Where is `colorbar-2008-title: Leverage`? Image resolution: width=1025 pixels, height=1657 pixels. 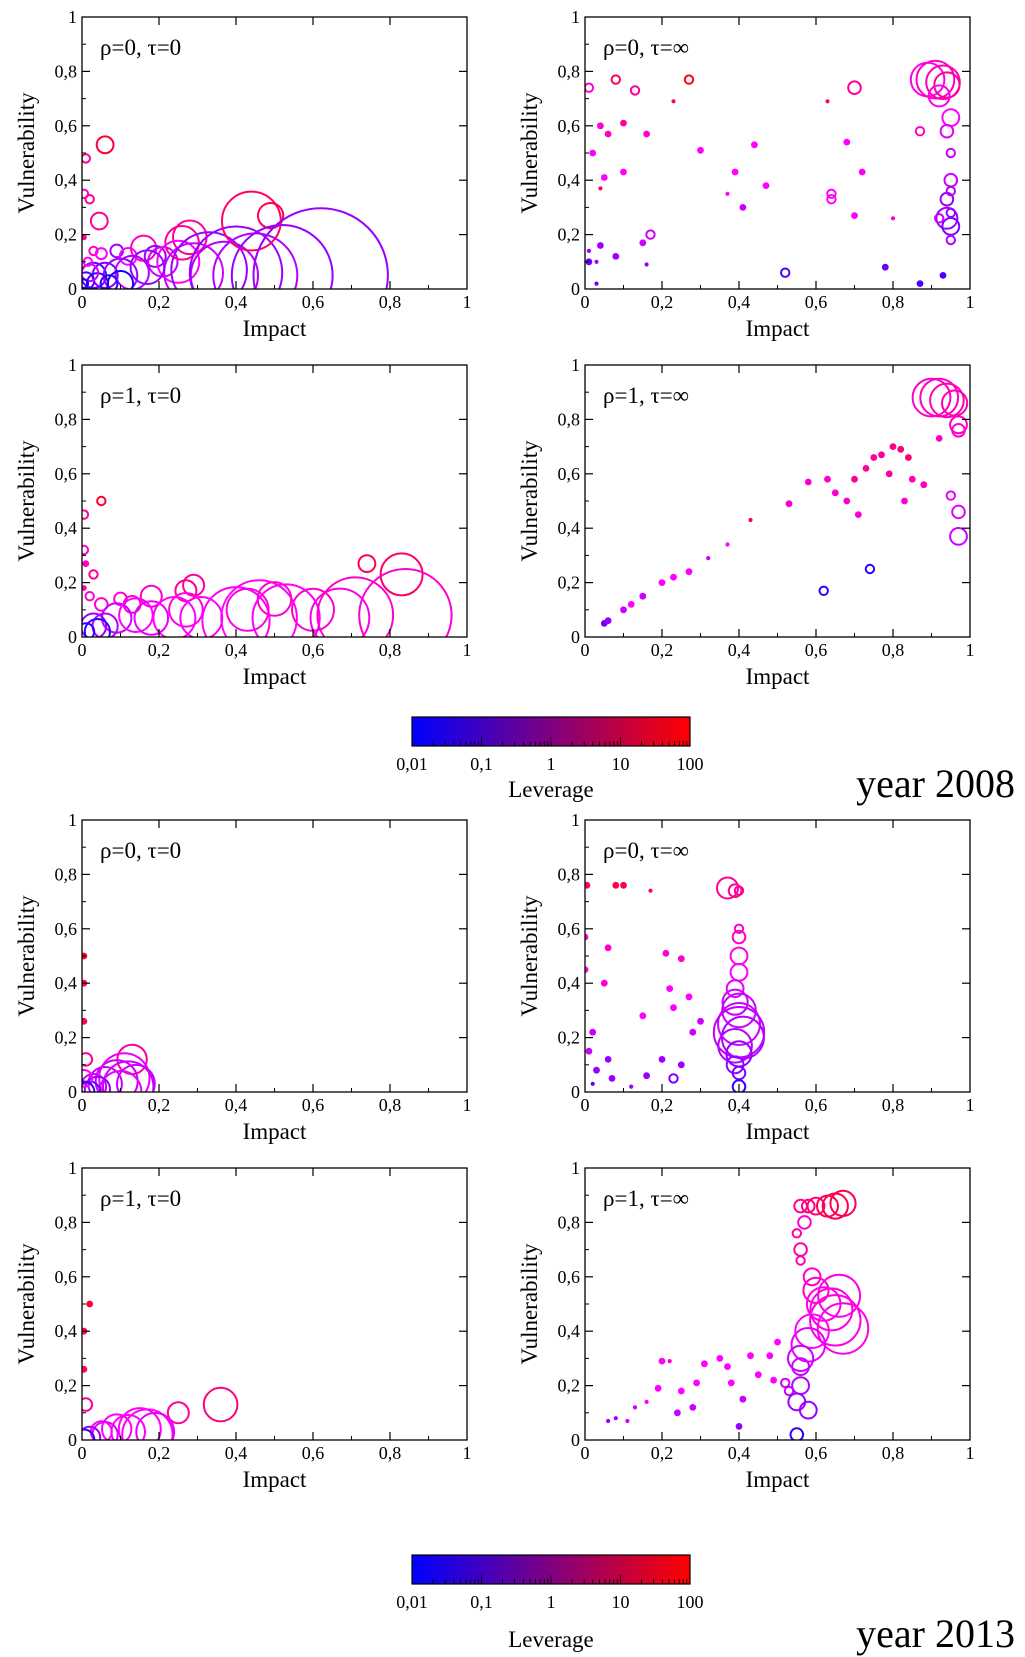
colorbar-2008-title: Leverage is located at coordinates (551, 789).